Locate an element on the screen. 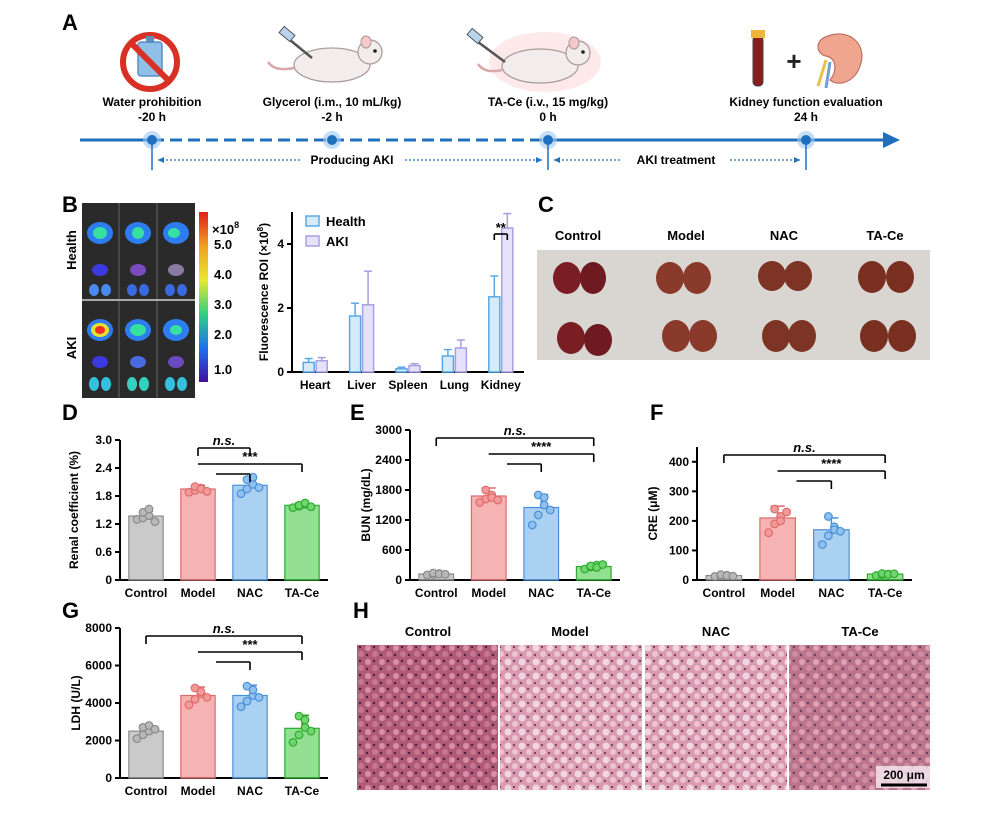  event-label-3: TA-Ce (i.v., 15 mg/kg) is located at coordinates (548, 102).